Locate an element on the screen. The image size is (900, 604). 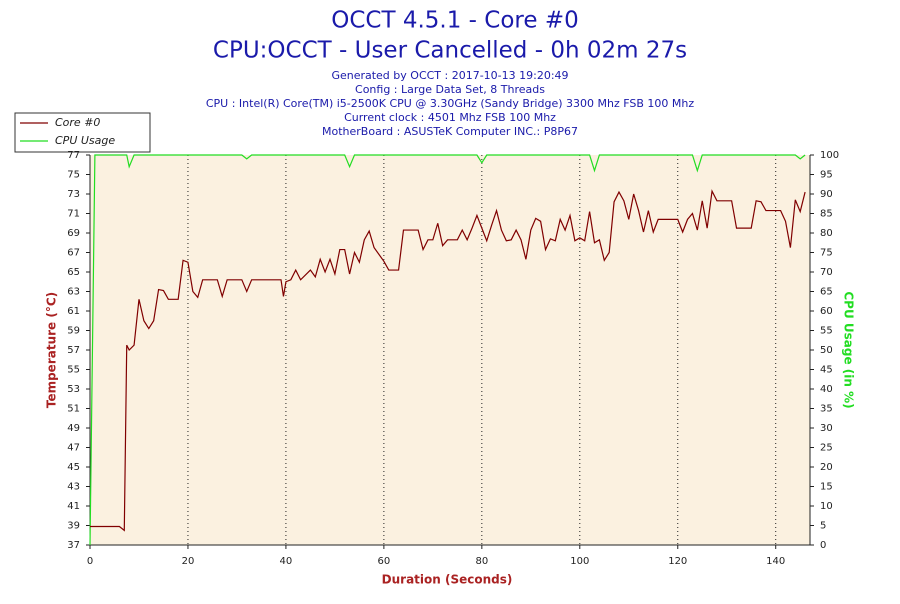
y2-tick-label: 60 is located at coordinates (826, 311).